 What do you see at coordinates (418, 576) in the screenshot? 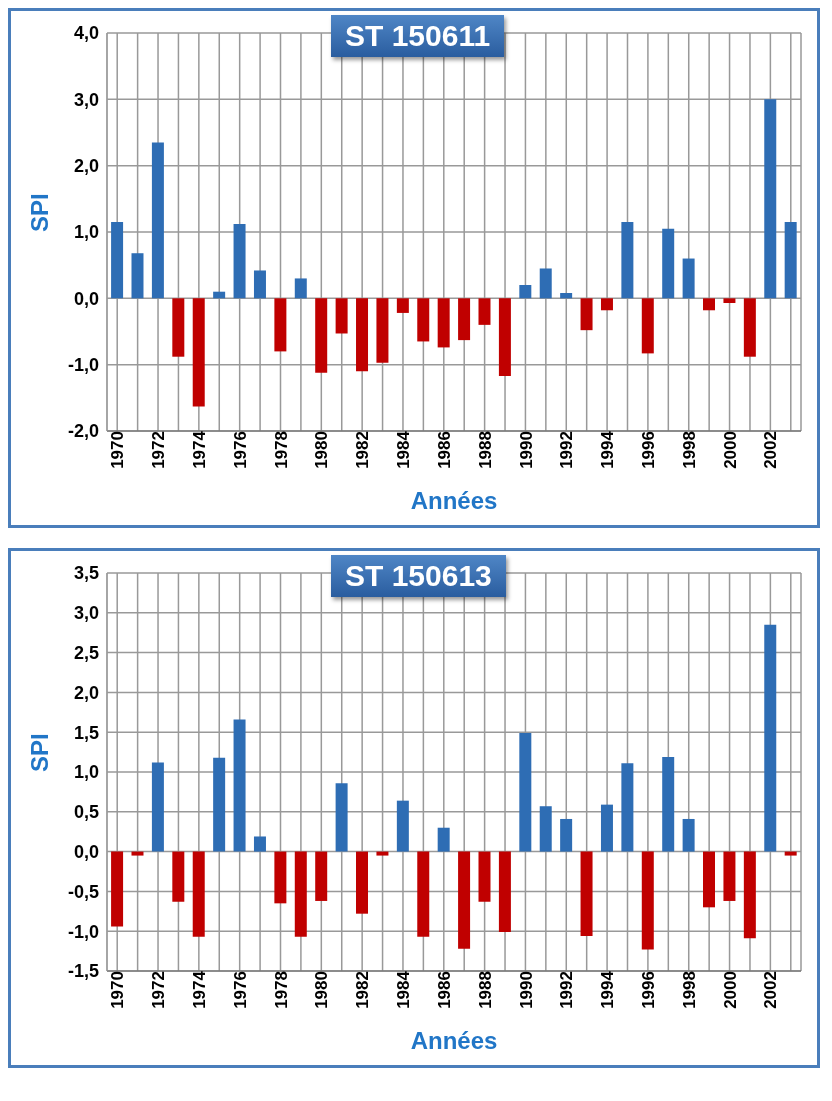
I see `chart-title: ST 150613` at bounding box center [418, 576].